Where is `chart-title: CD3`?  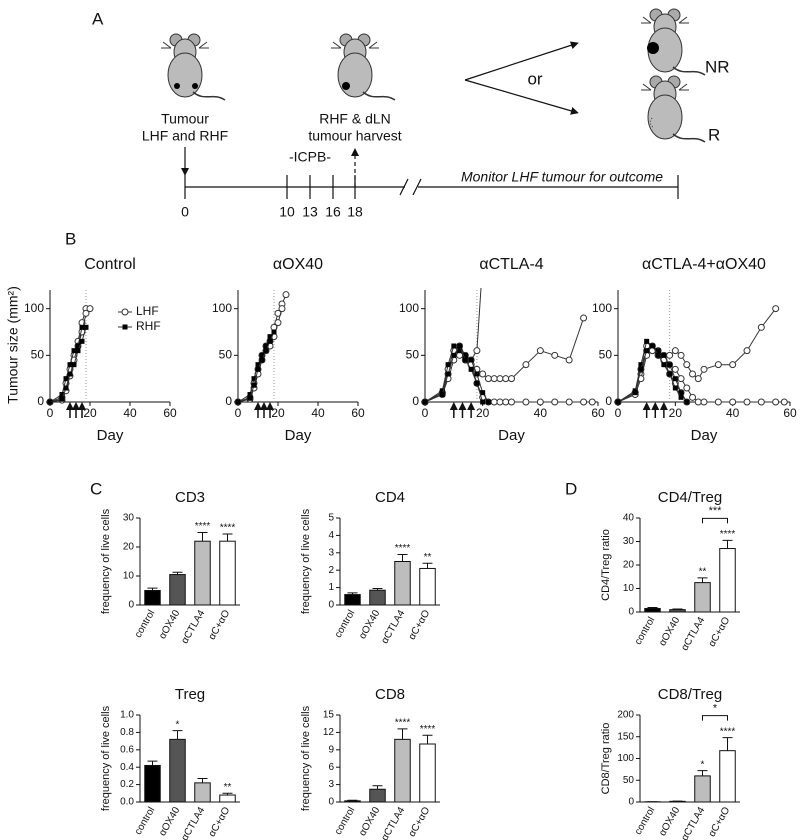
chart-title: CD3 is located at coordinates (190, 497).